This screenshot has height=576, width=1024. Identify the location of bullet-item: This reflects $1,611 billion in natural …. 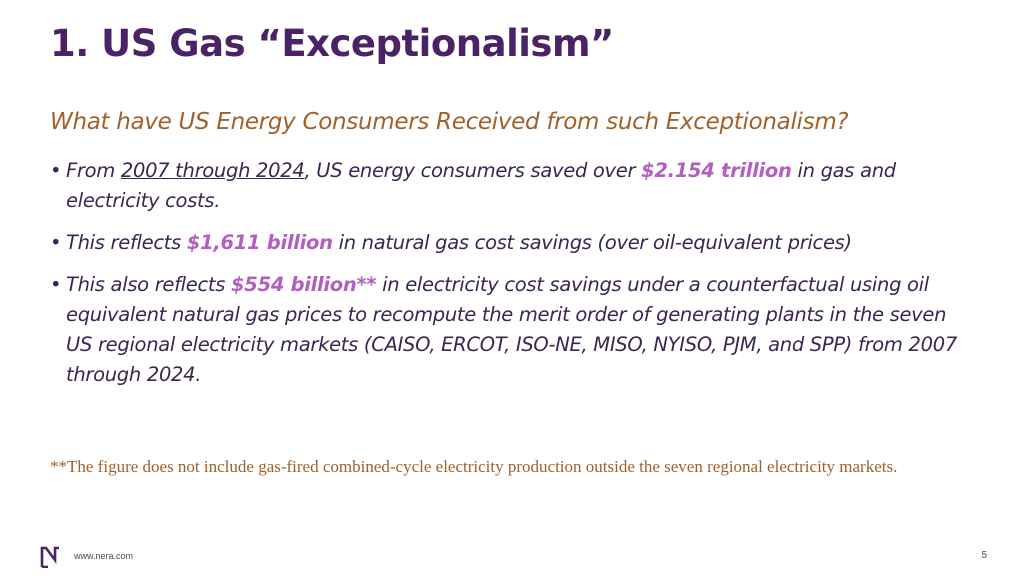
(510, 243).